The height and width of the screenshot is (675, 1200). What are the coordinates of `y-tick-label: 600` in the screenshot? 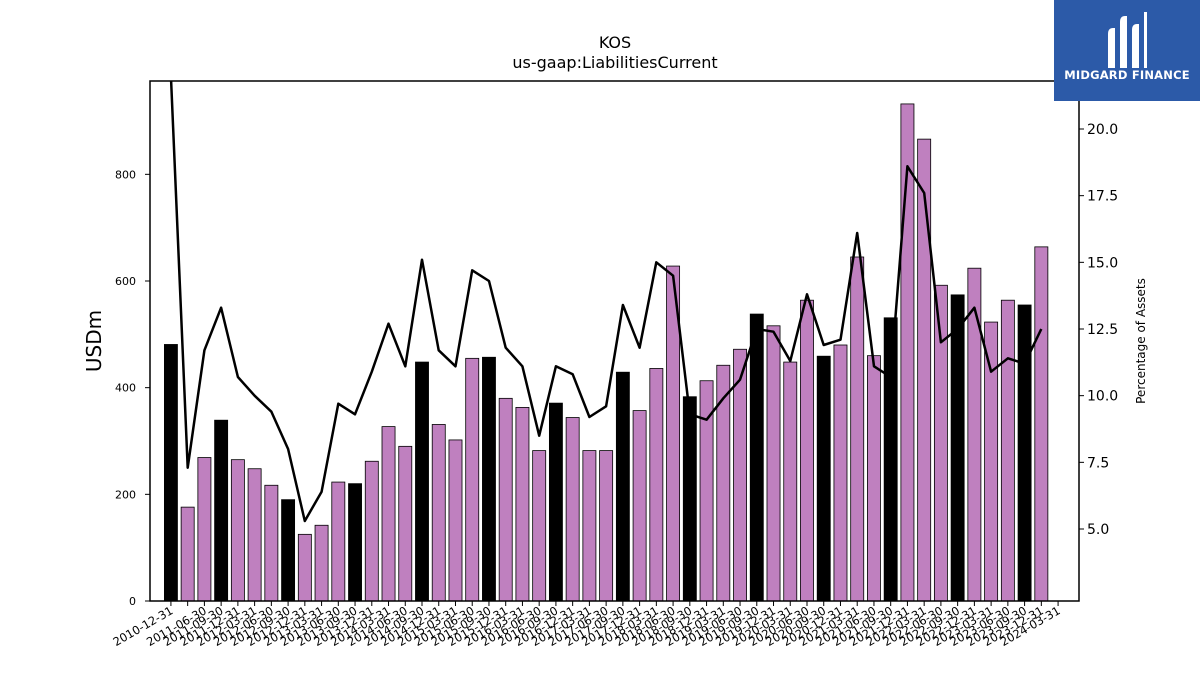 It's located at (125, 281).